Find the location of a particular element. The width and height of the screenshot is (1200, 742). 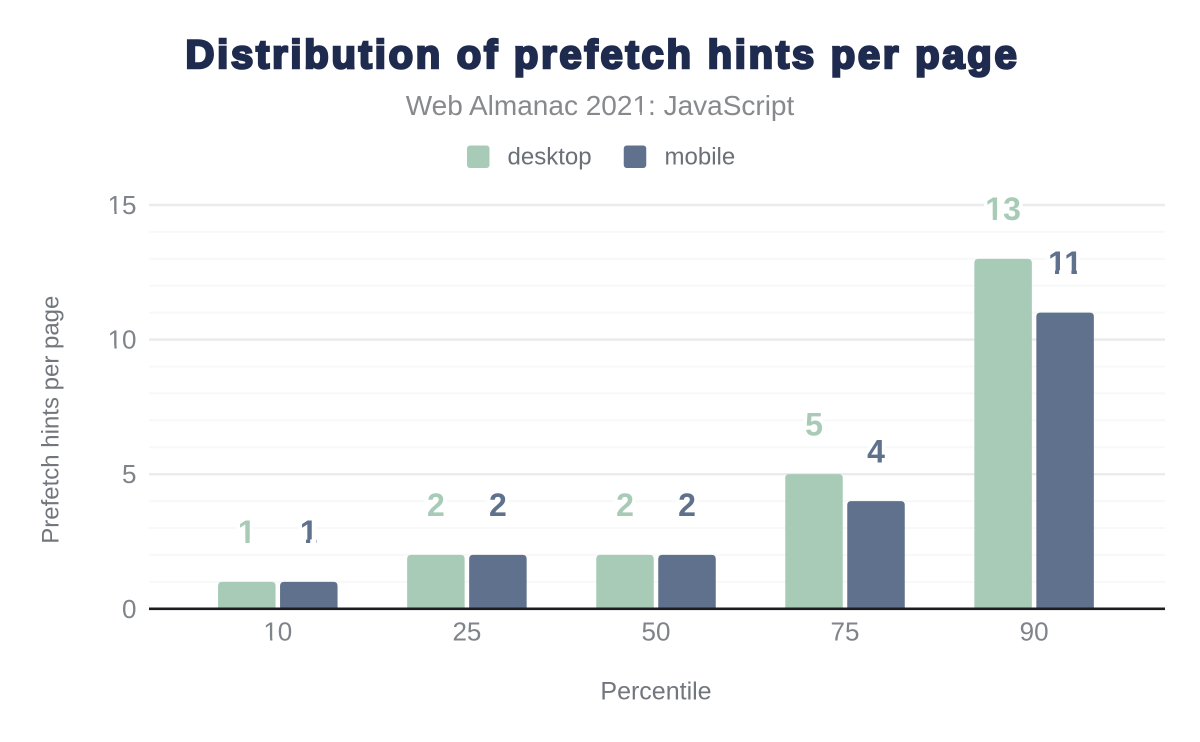

svg-text: 25 is located at coordinates (466, 632).